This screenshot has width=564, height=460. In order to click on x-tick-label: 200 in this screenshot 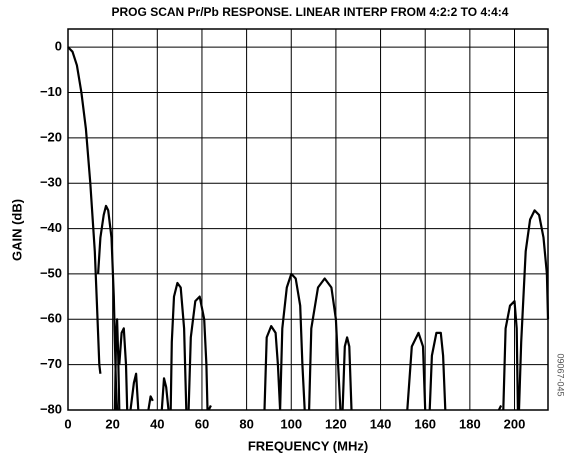, I will do `click(515, 423)`.